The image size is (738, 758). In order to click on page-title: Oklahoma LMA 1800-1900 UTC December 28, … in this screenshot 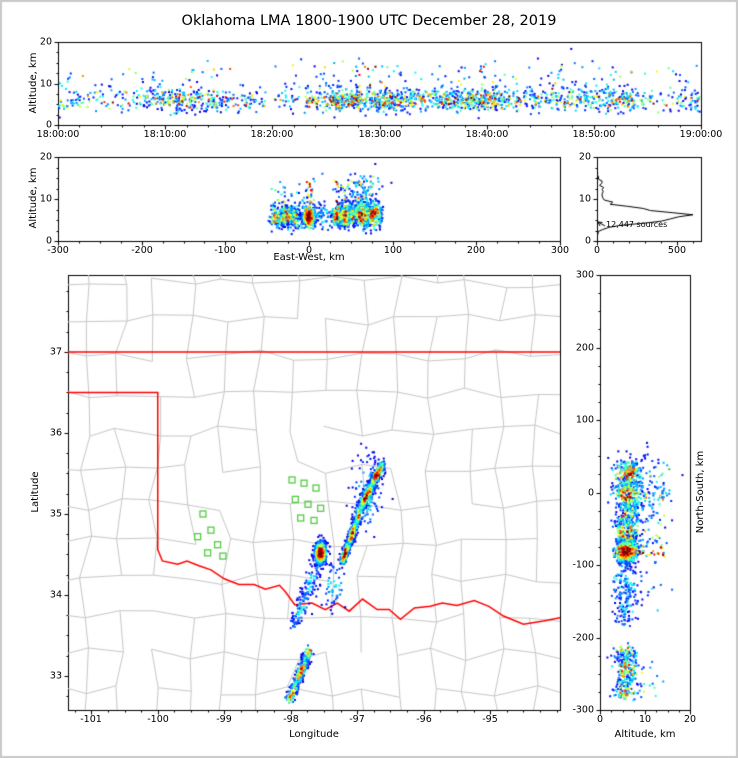, I will do `click(369, 21)`.